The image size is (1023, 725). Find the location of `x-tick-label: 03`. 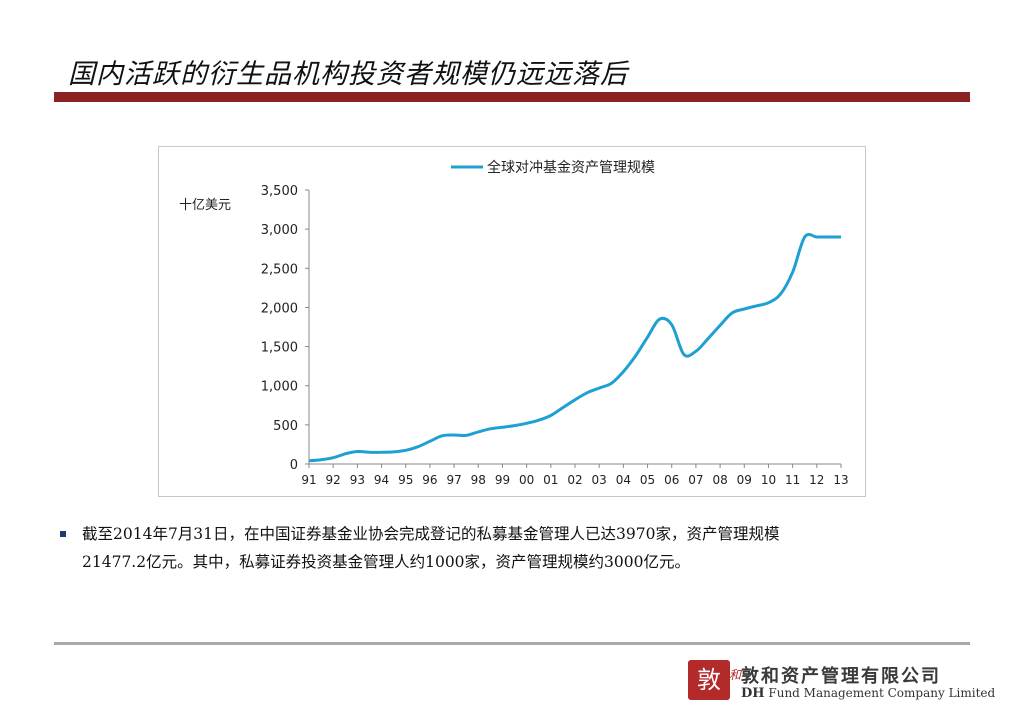

x-tick-label: 03 is located at coordinates (599, 480).